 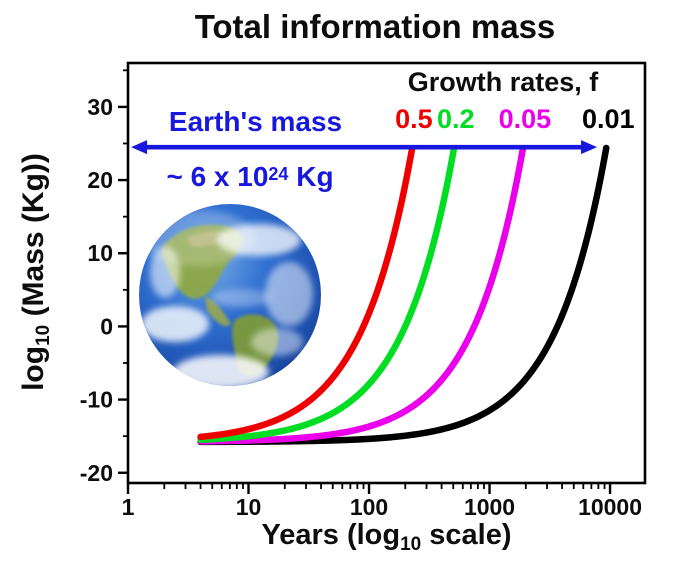 I want to click on earth-globe-graphic, so click(x=230, y=295).